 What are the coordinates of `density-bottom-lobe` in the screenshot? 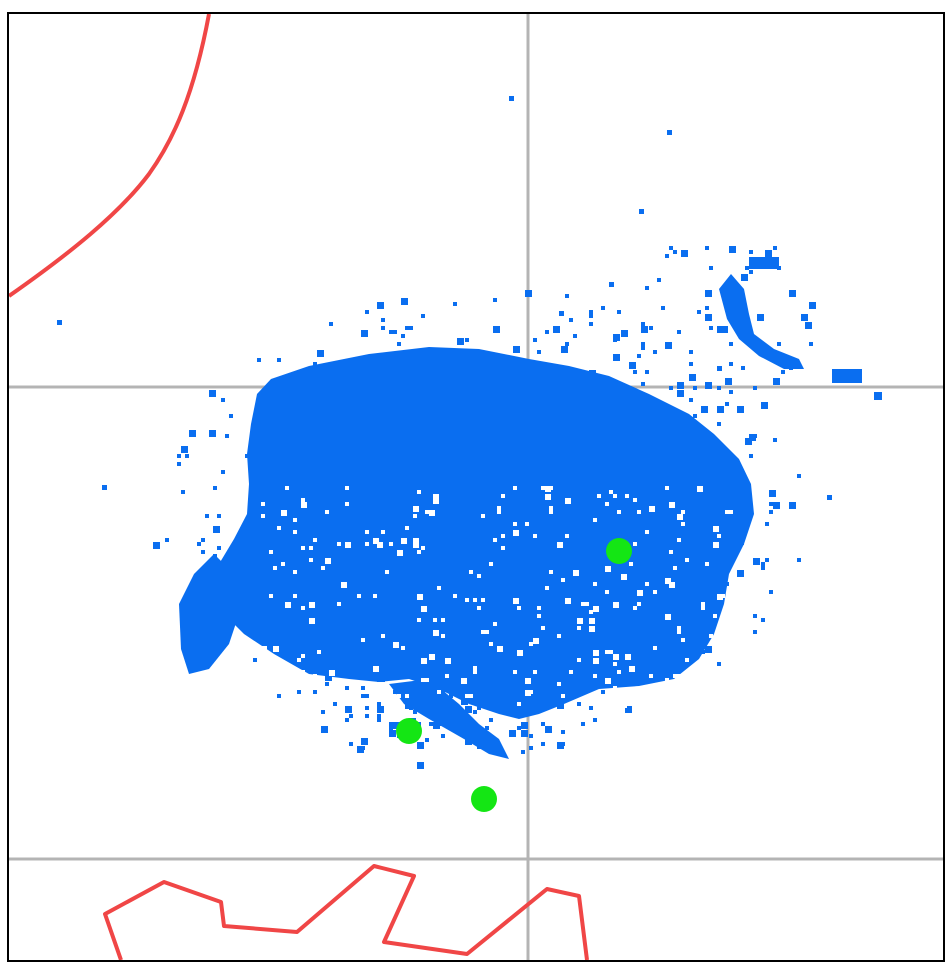 It's located at (449, 719).